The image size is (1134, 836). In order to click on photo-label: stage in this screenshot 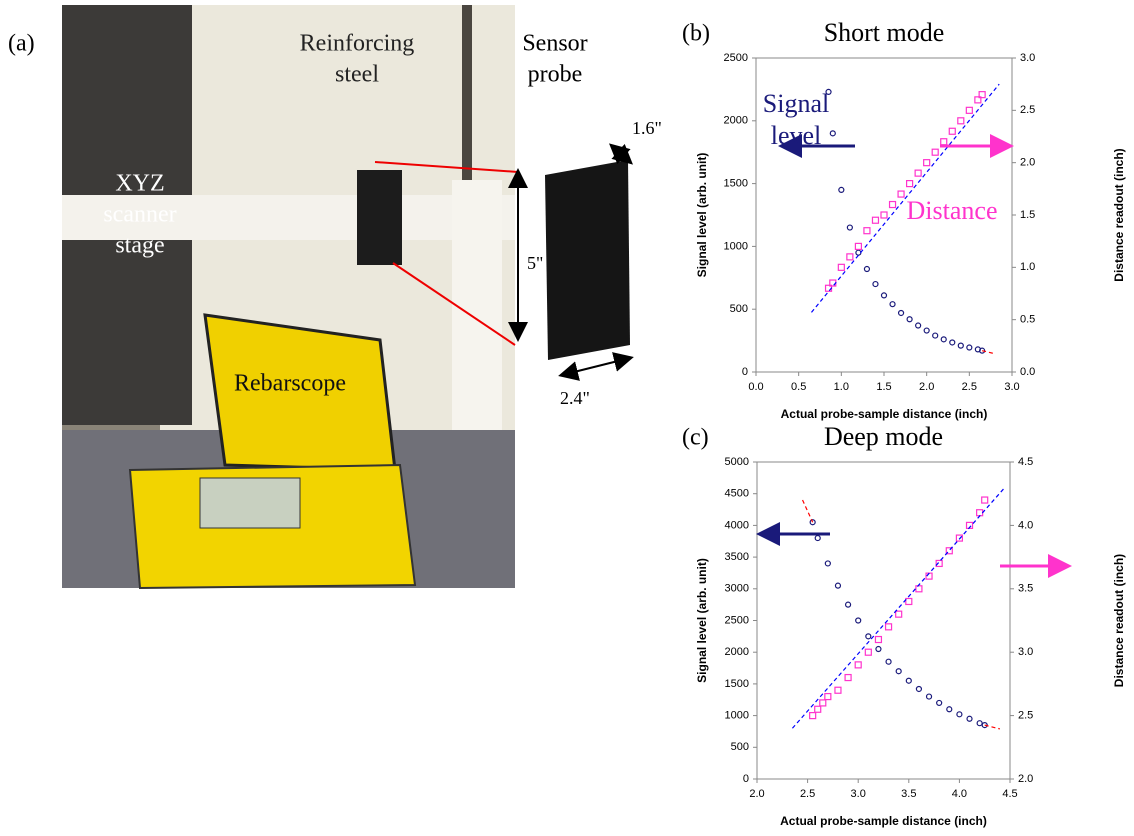, I will do `click(139, 246)`.